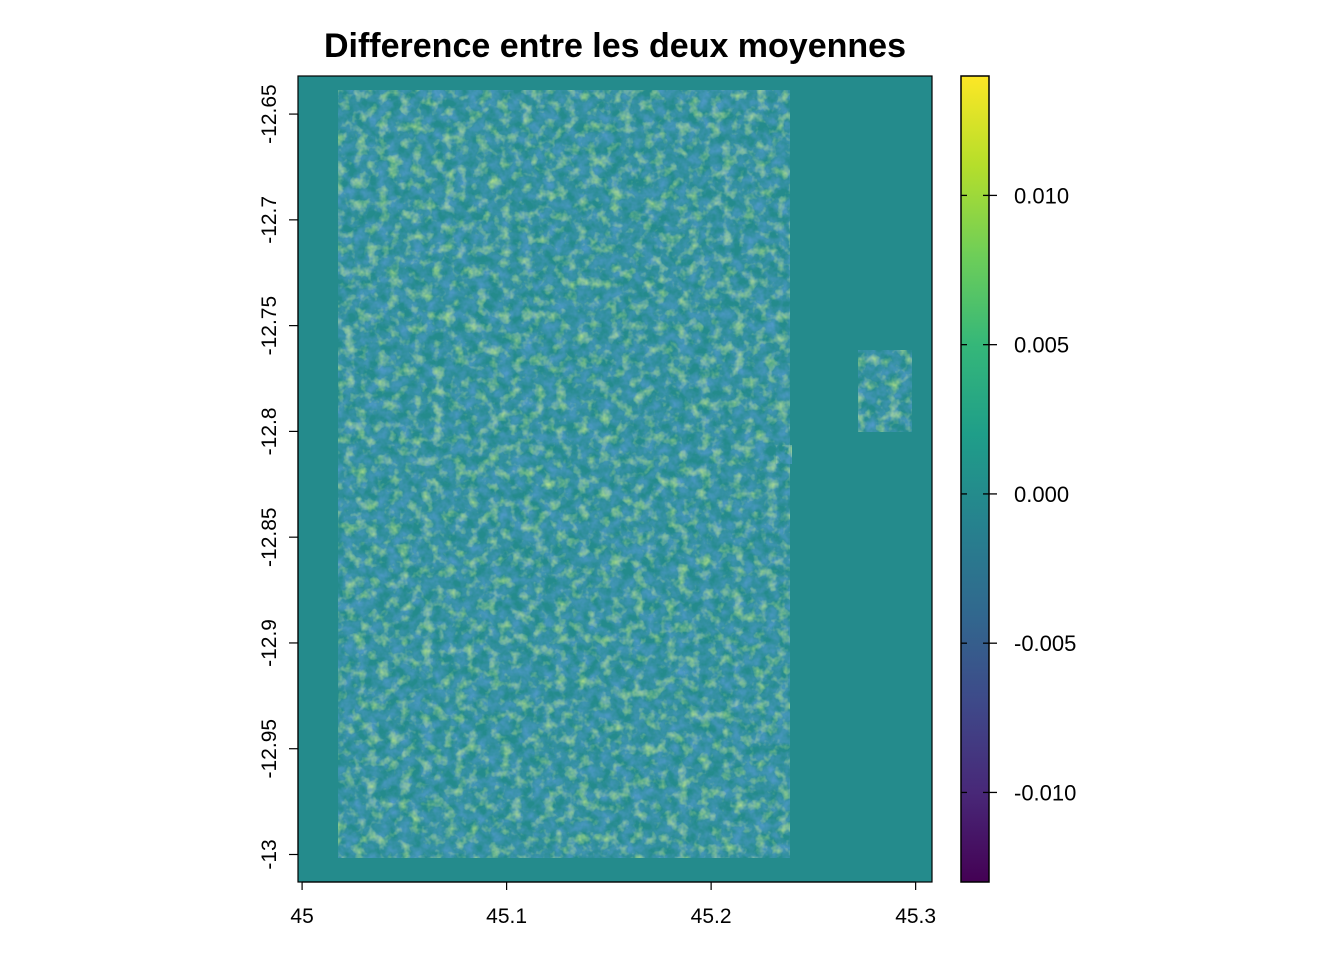  Describe the element at coordinates (301, 916) in the screenshot. I see `x-tick-label: 45` at that location.